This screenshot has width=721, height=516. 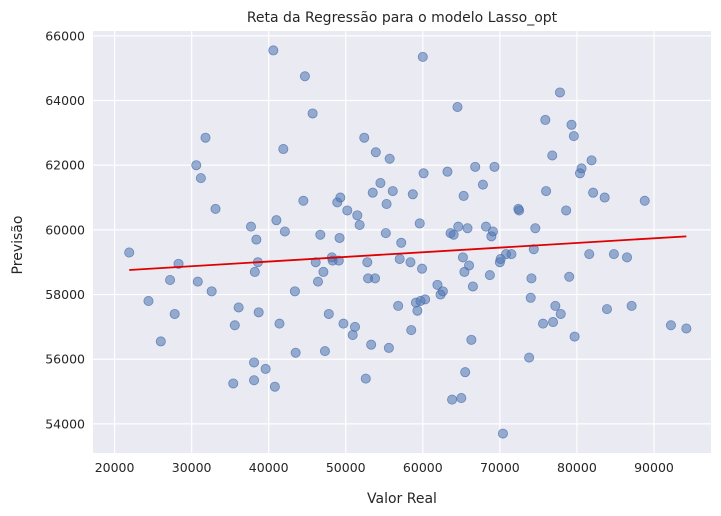 What do you see at coordinates (654, 467) in the screenshot?
I see `x-tick-label: 90000` at bounding box center [654, 467].